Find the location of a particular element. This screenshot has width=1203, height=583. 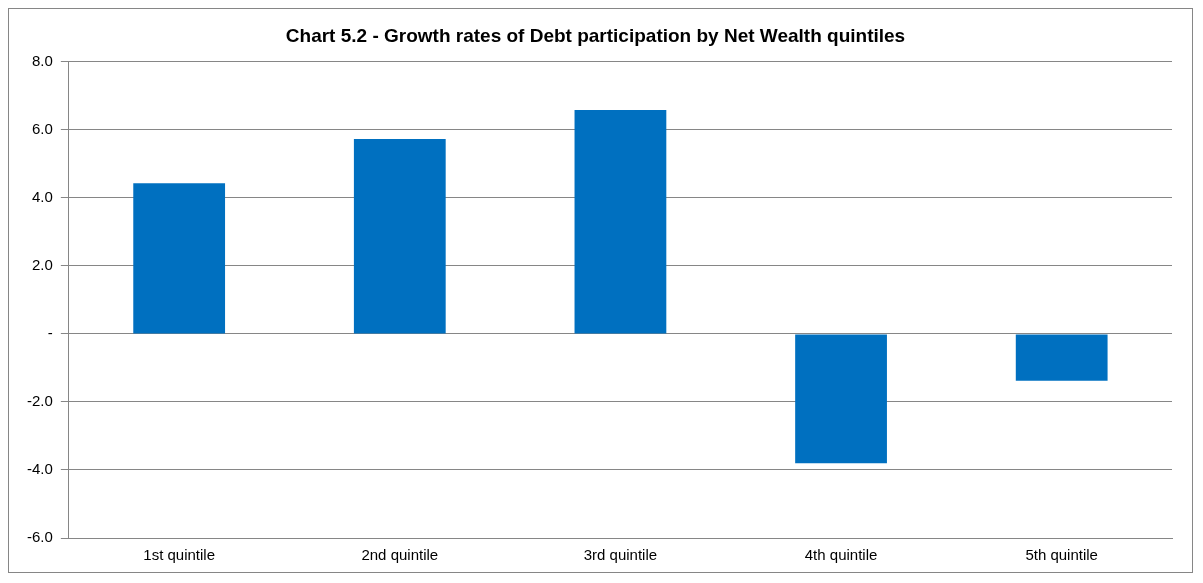

x-tick-label: 5th quintile is located at coordinates (1061, 555).